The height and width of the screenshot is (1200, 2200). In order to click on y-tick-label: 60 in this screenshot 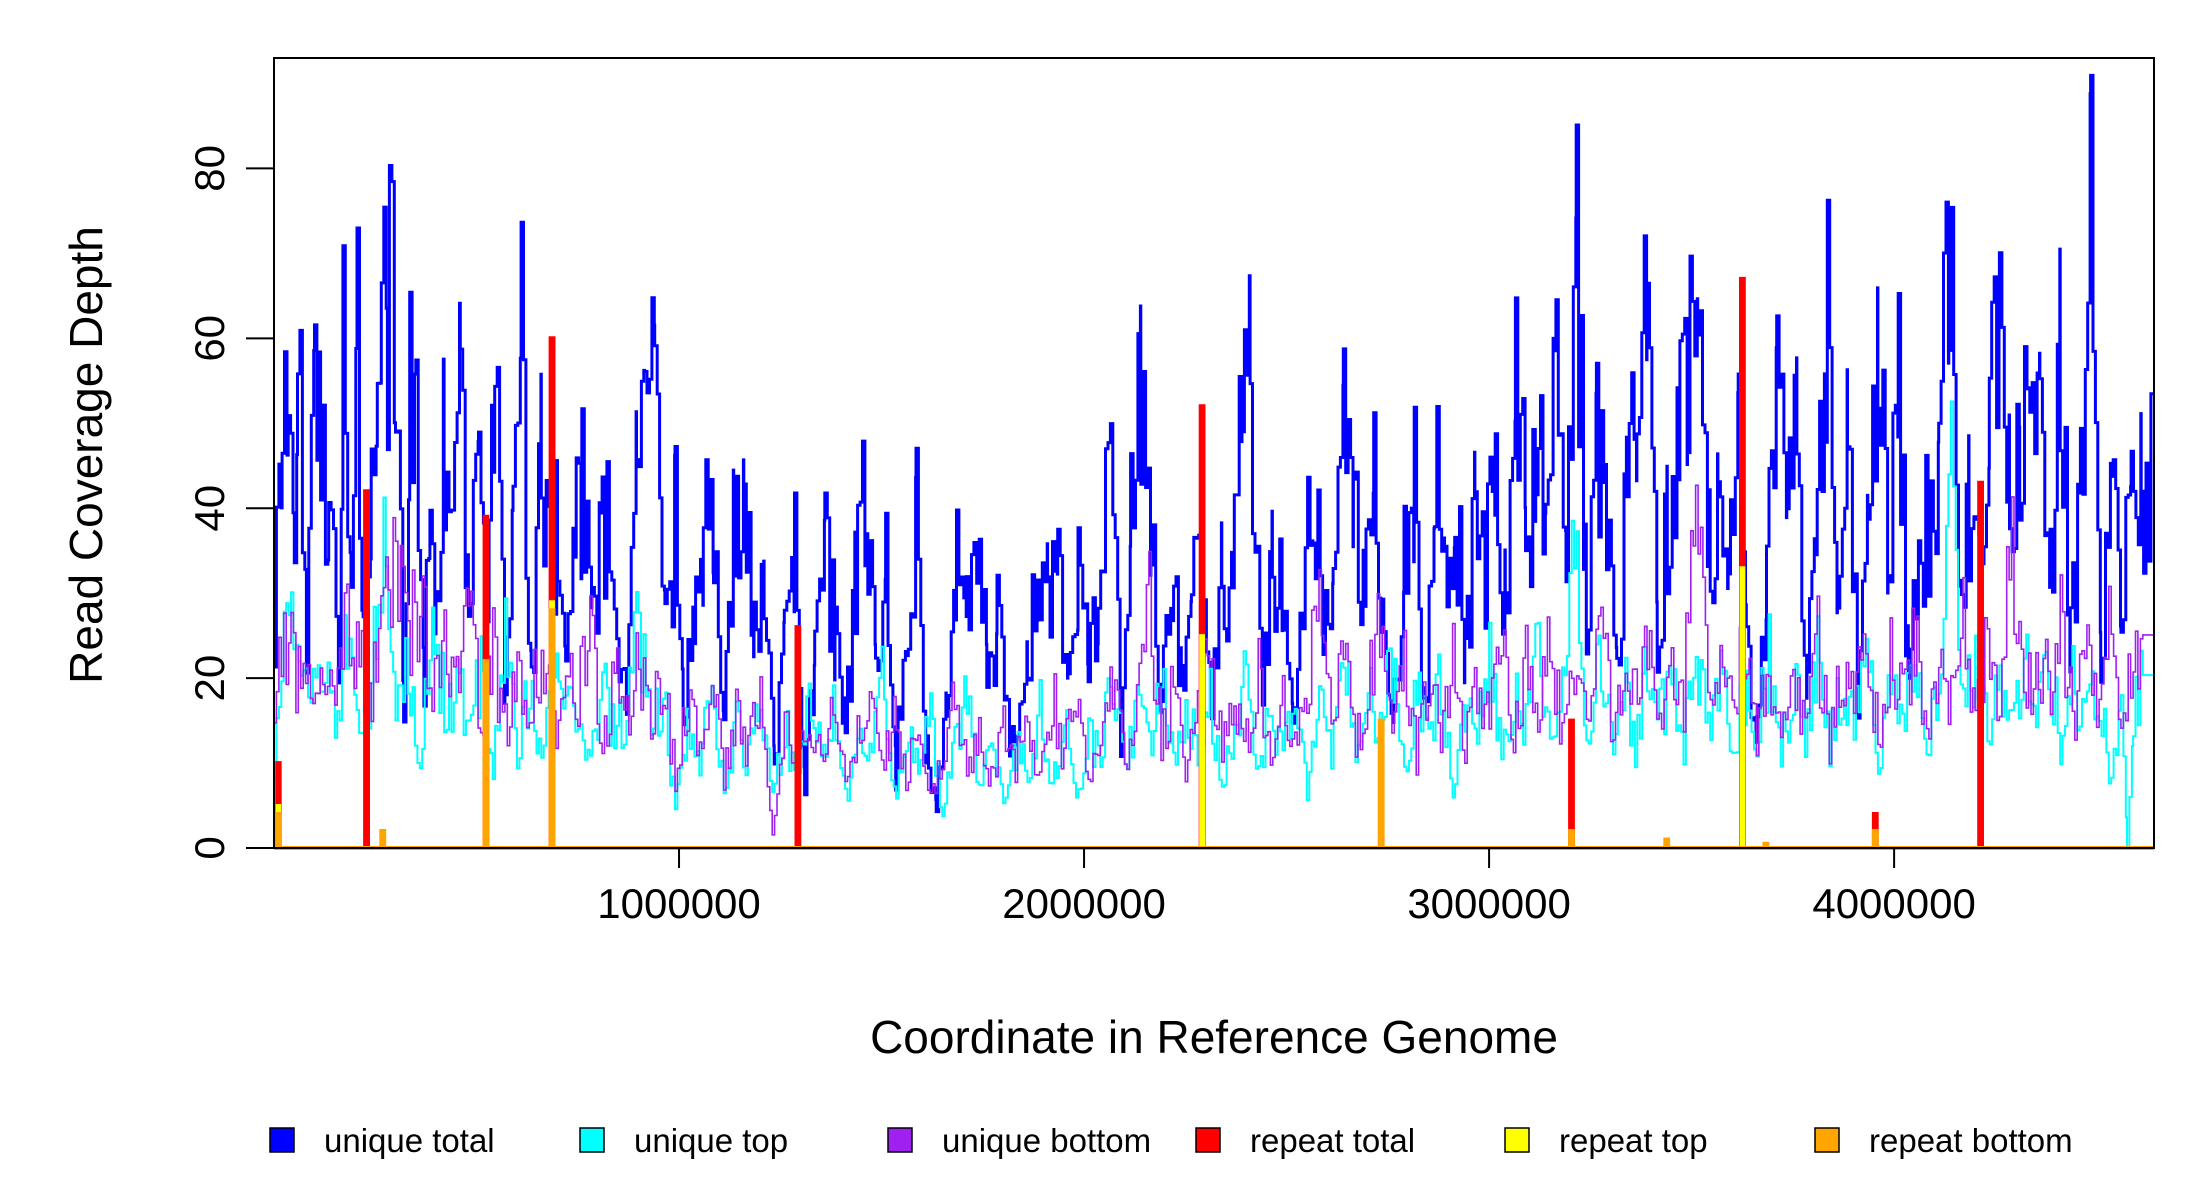, I will do `click(209, 338)`.